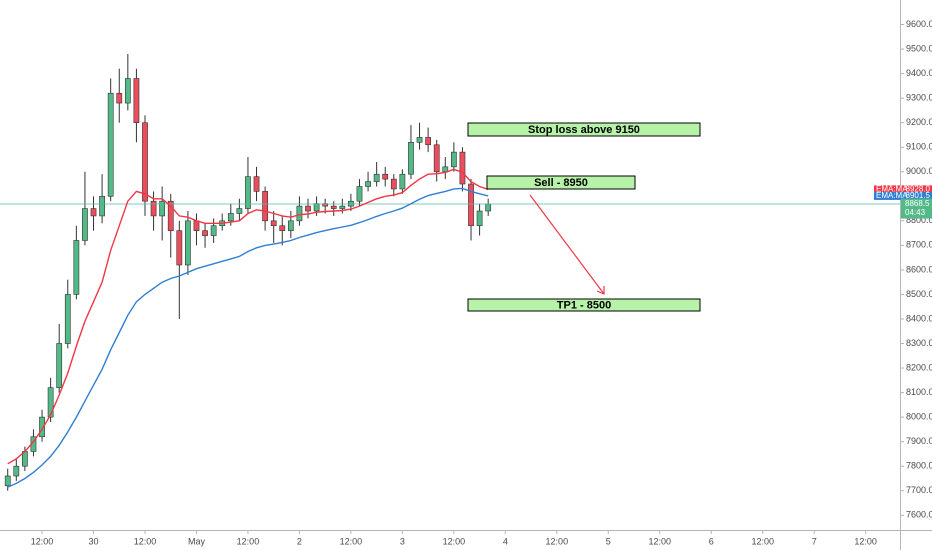 The image size is (932, 550). Describe the element at coordinates (919, 294) in the screenshot. I see `y-tick-label: 8500.0` at that location.